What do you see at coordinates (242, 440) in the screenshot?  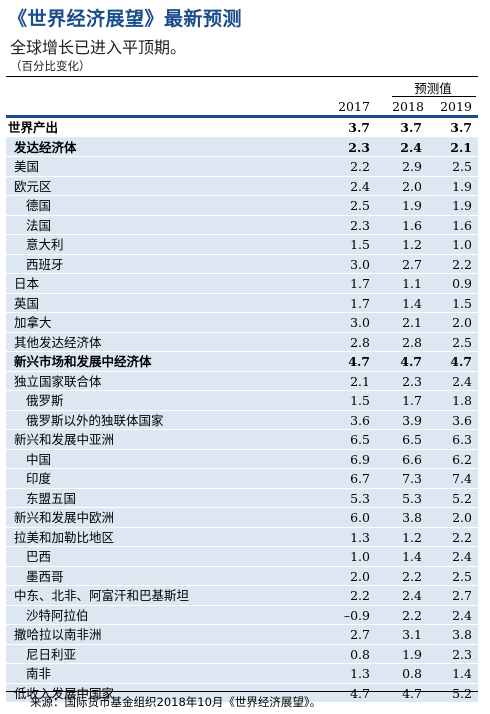 I see `table-row: 新兴和发展中亚洲 6.5 6.5 6.3` at bounding box center [242, 440].